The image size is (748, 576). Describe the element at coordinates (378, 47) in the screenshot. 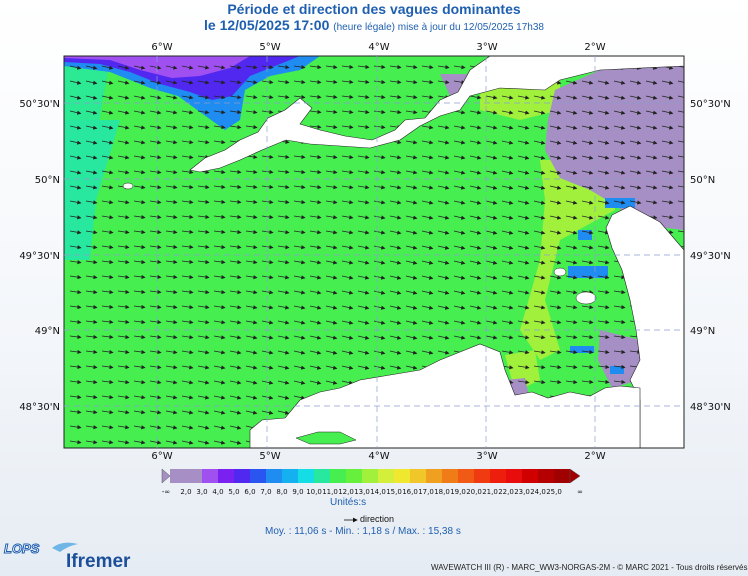

I see `lon-label-top: 4°W` at that location.